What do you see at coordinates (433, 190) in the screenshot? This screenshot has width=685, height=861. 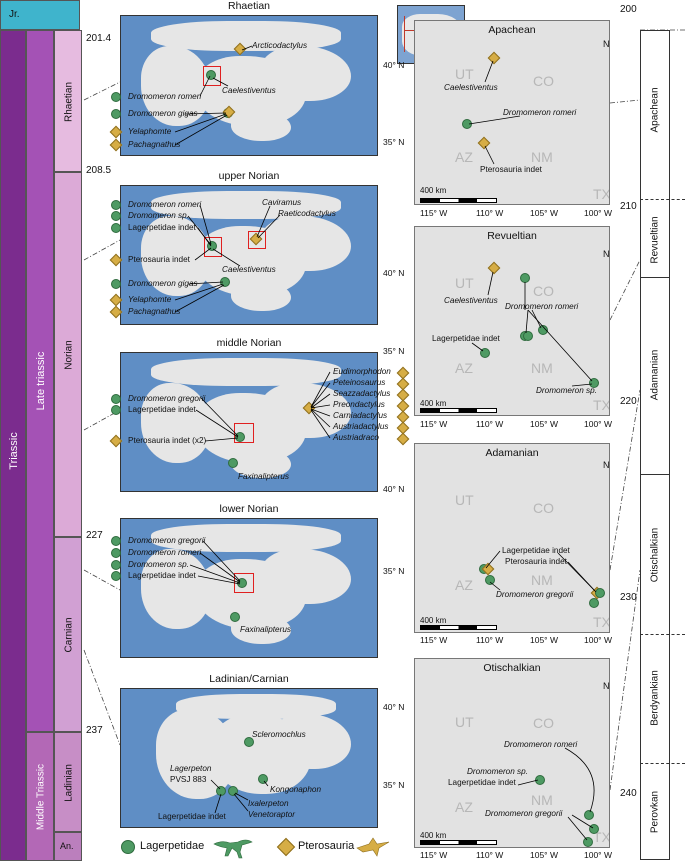 I see `scale-label-apachean: 400 km` at bounding box center [433, 190].